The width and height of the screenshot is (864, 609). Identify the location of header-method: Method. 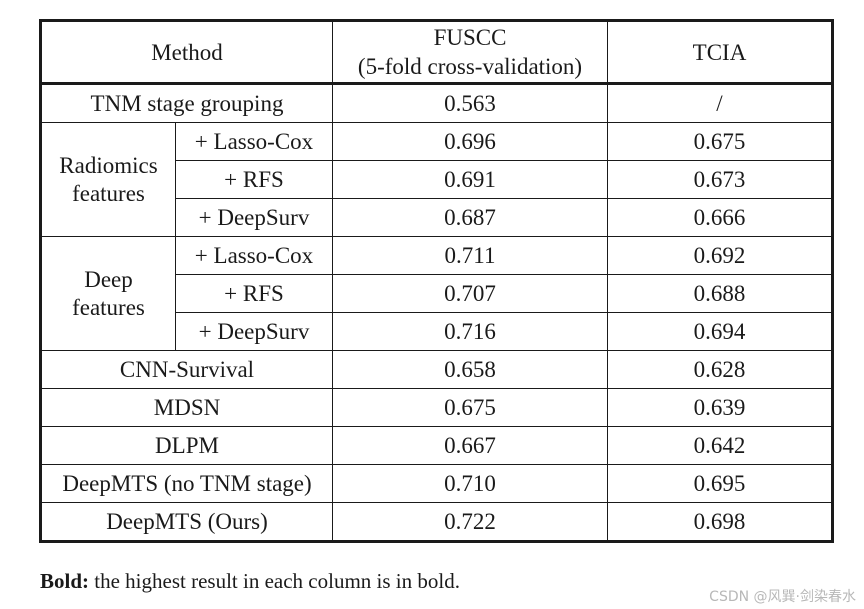
(186, 52).